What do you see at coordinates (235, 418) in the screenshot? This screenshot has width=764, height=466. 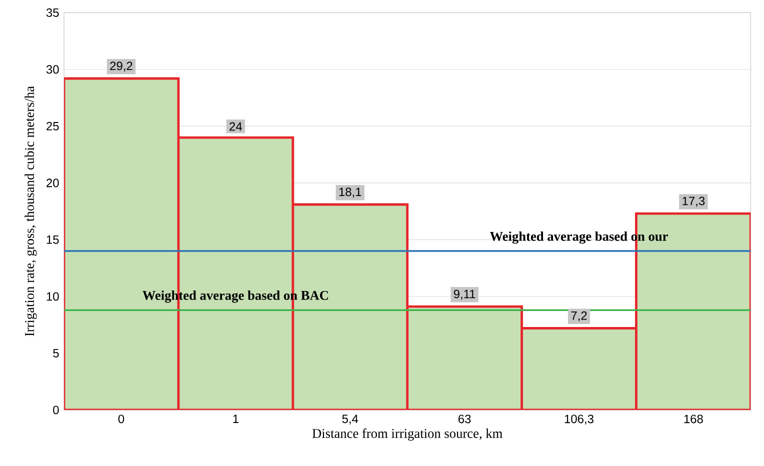 I see `x-tick-label: 1` at bounding box center [235, 418].